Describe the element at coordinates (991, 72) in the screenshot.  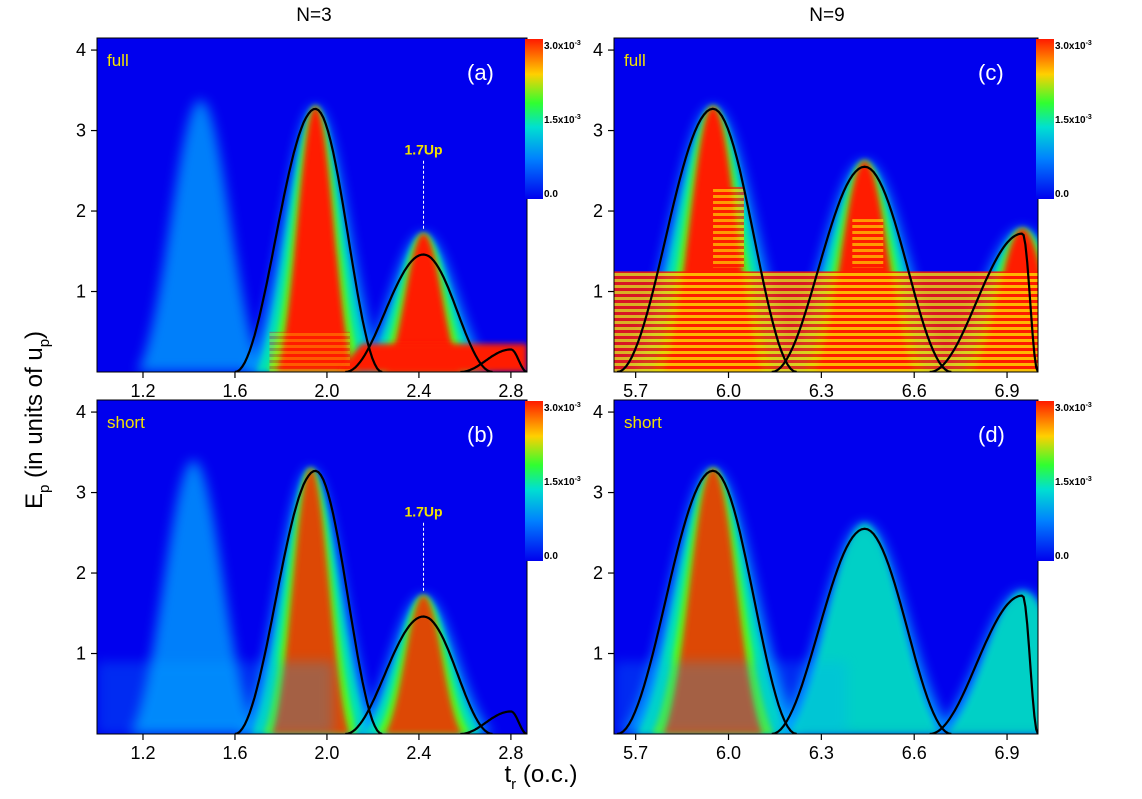
I see `panel-id: (c)` at that location.